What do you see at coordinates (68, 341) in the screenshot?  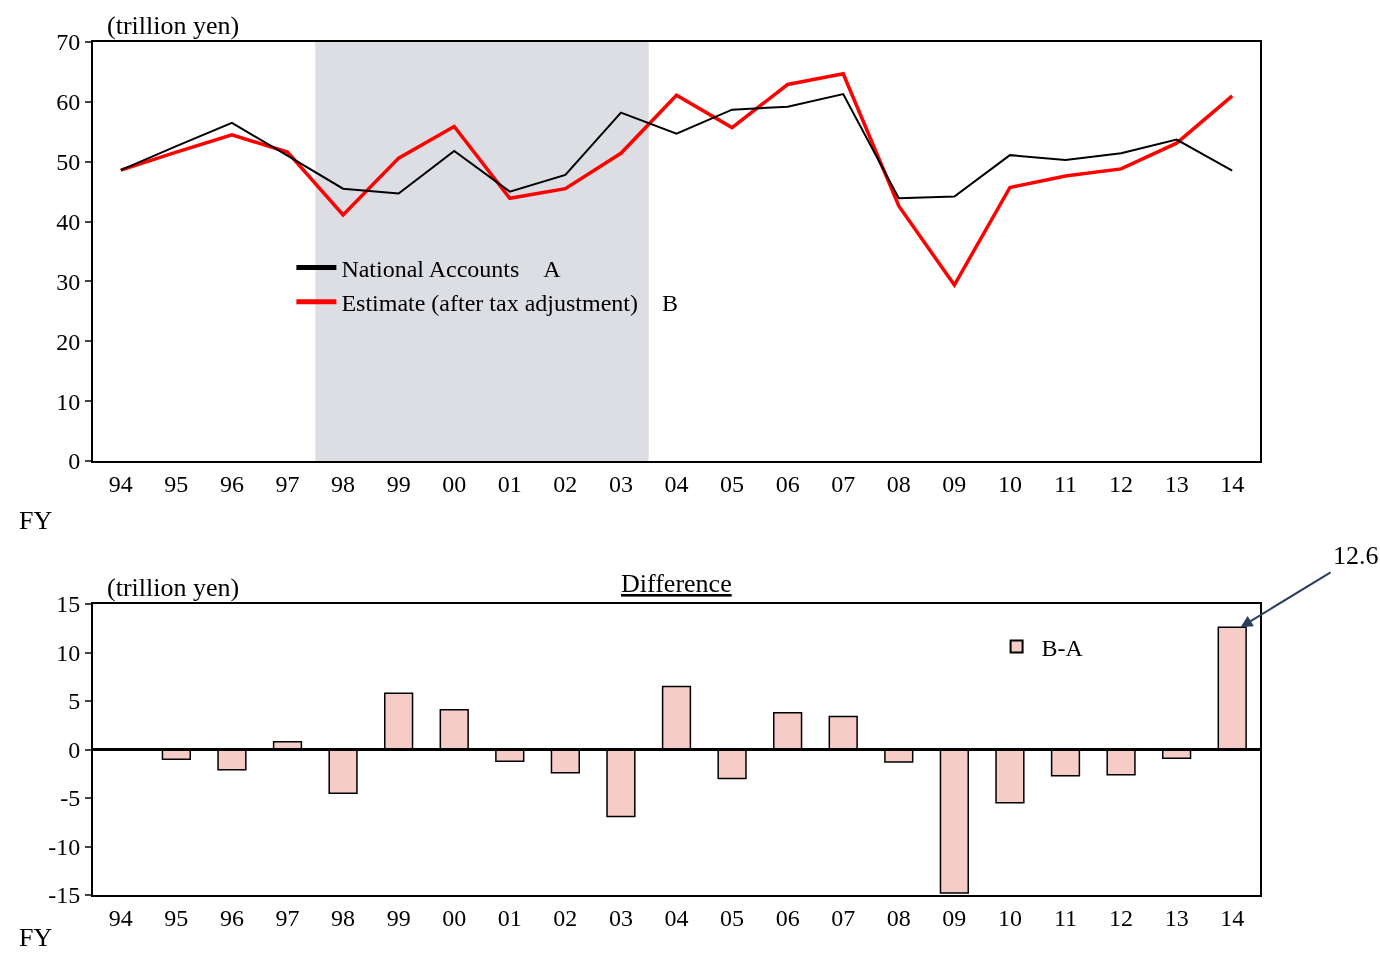 I see `y-tick-label: 20` at bounding box center [68, 341].